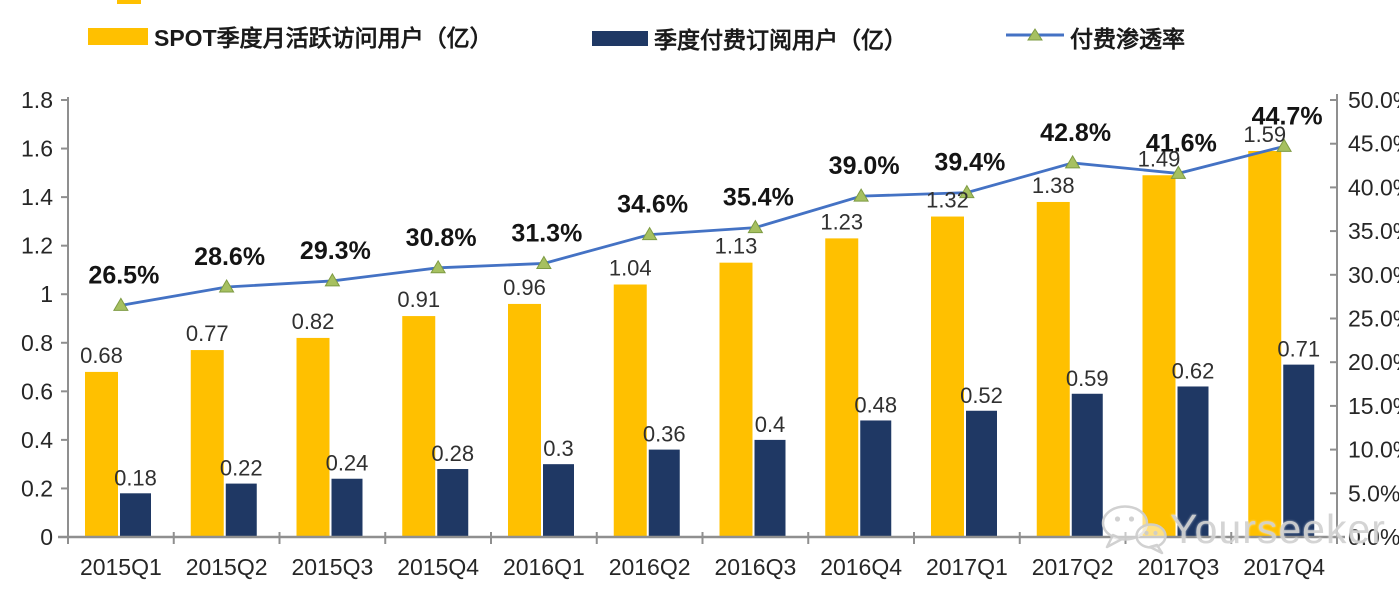  What do you see at coordinates (620, 38) in the screenshot?
I see `subscribers-bar-swatch` at bounding box center [620, 38].